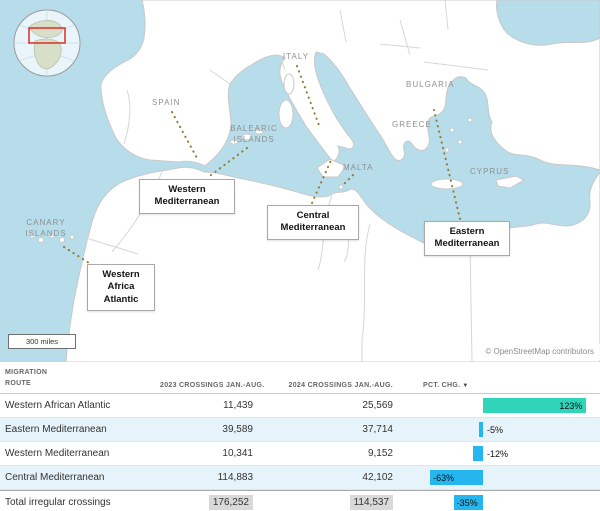 Image resolution: width=600 pixels, height=511 pixels. What do you see at coordinates (235, 477) in the screenshot?
I see `crossings-2023-value: 114,883` at bounding box center [235, 477].